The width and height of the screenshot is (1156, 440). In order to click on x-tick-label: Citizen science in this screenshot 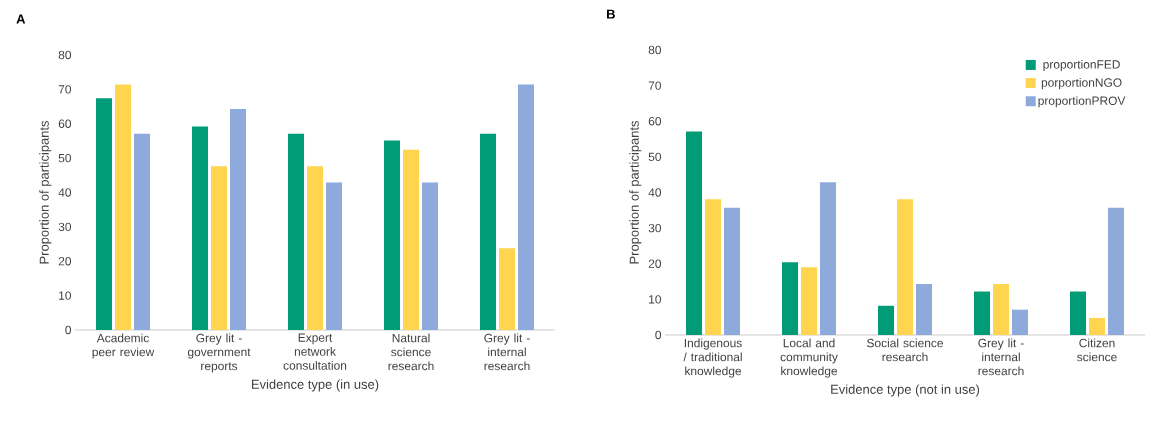, I will do `click(1097, 350)`.